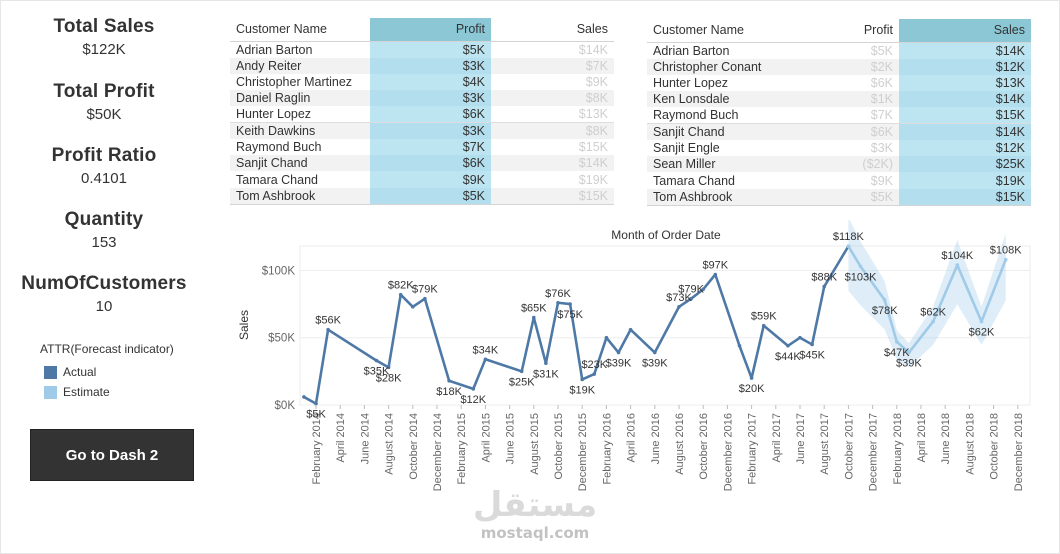 The height and width of the screenshot is (554, 1060). I want to click on x-tick-label: February 2015, so click(462, 449).